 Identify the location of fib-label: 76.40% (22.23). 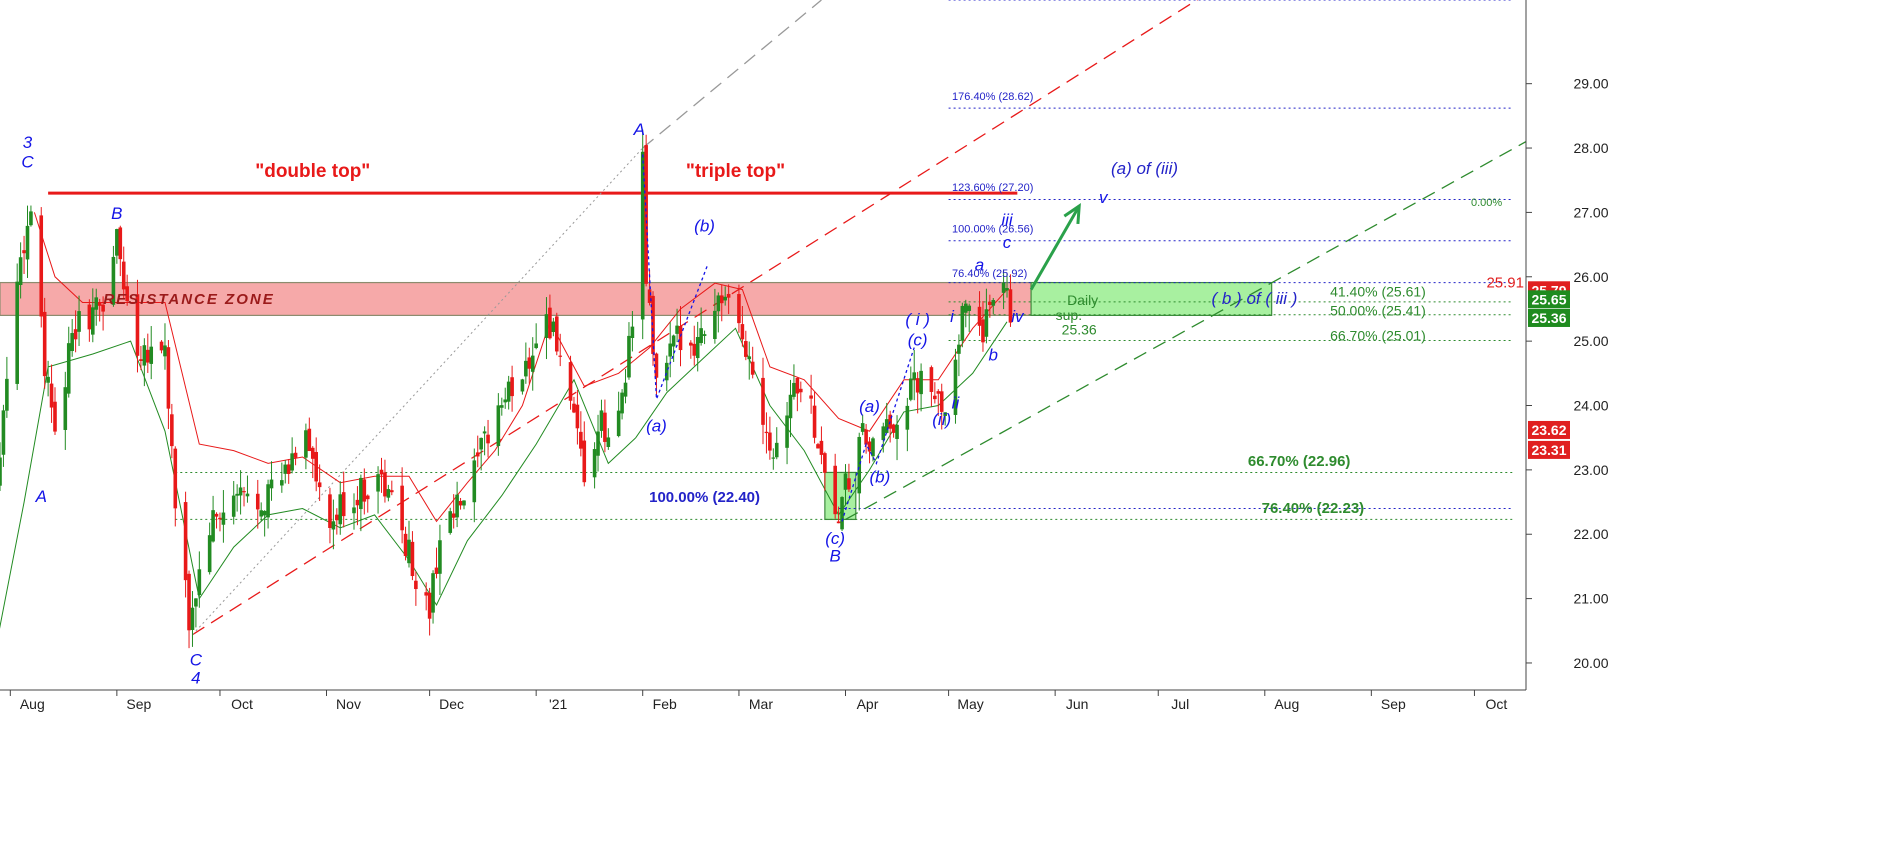
(1313, 508).